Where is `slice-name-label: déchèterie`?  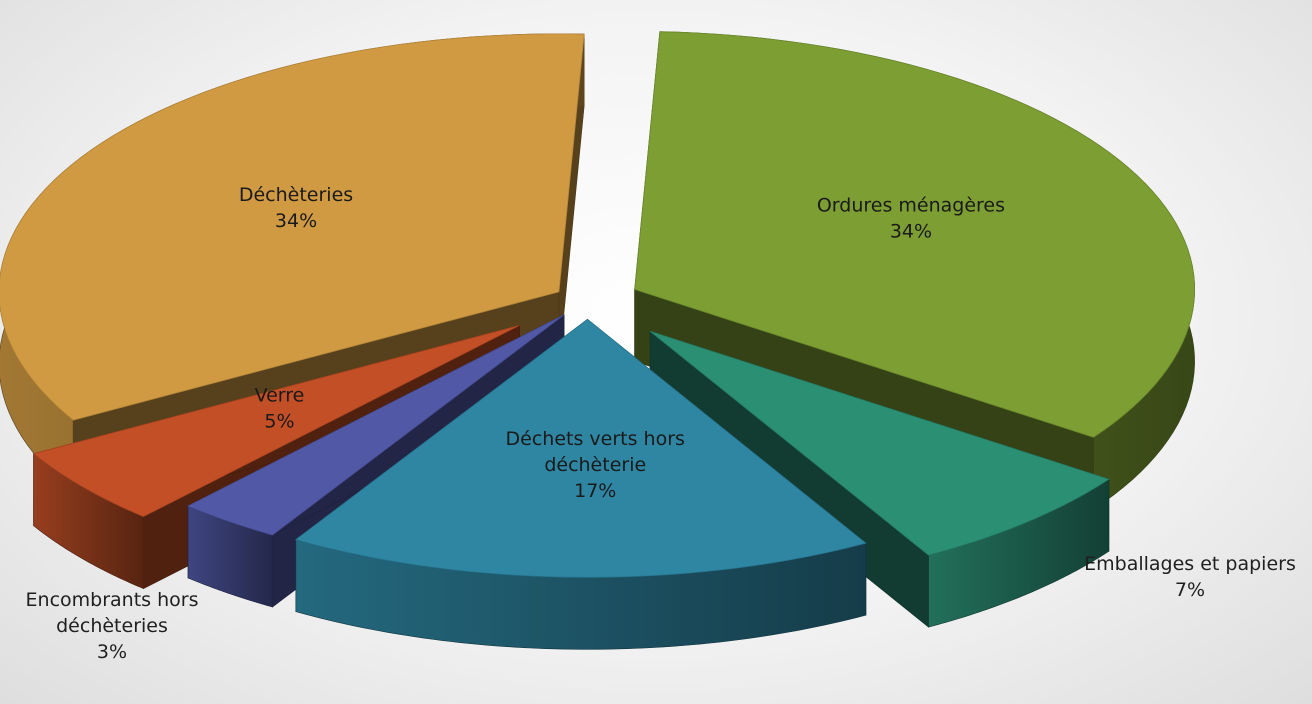 slice-name-label: déchèterie is located at coordinates (595, 465).